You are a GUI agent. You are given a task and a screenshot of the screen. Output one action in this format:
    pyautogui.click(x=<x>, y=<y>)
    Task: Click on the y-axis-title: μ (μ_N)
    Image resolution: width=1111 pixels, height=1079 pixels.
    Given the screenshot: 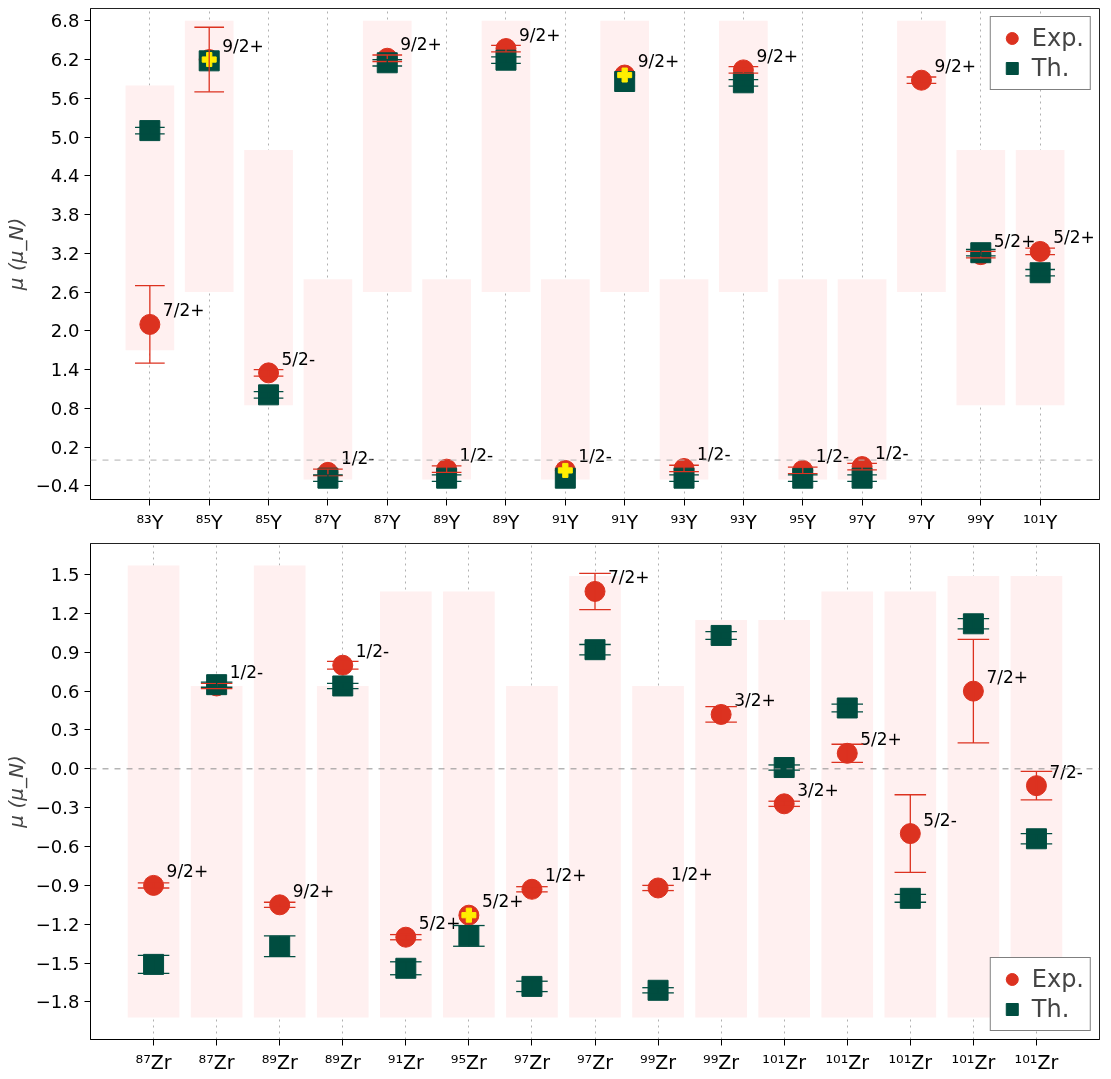 What is the action you would take?
    pyautogui.click(x=15, y=254)
    